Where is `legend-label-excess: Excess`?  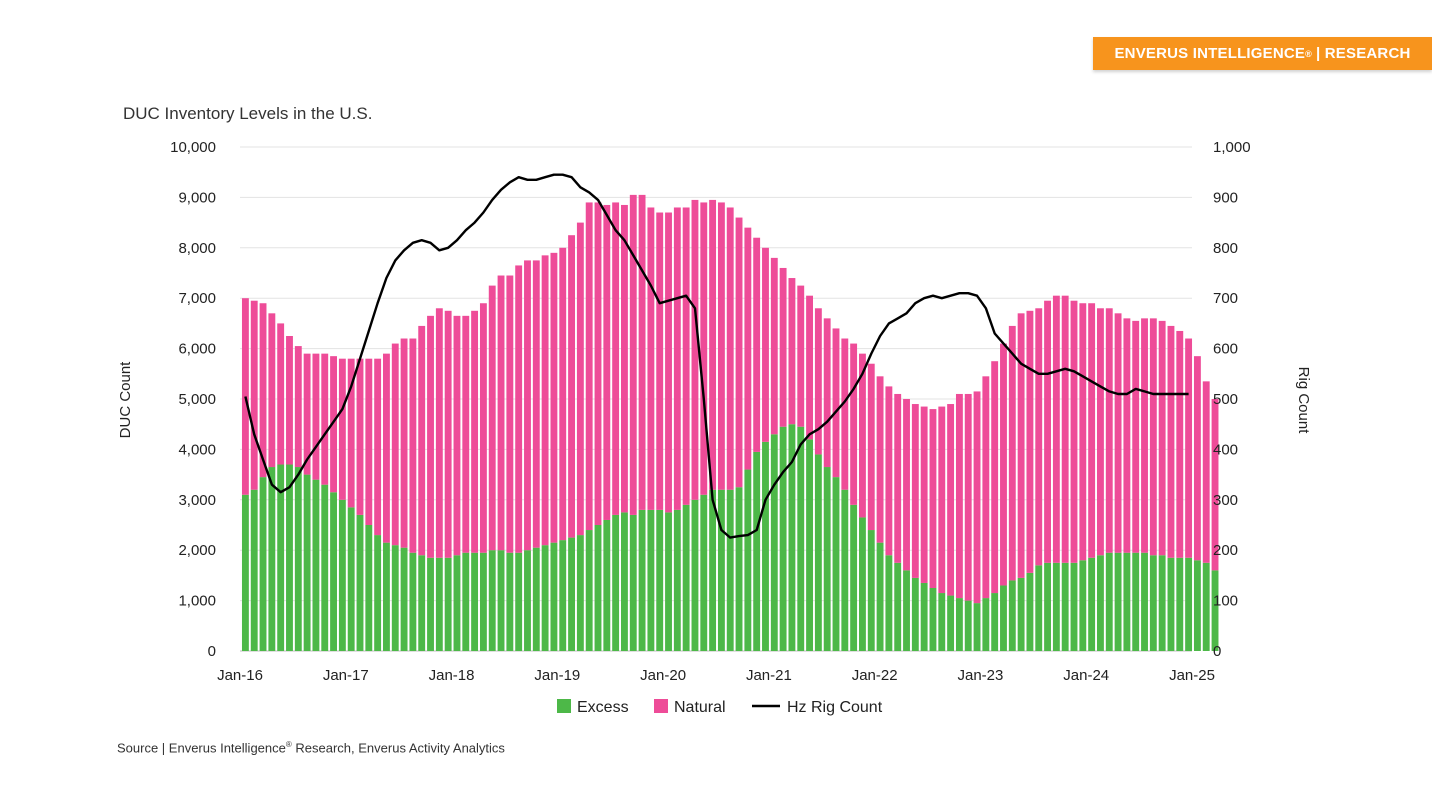 legend-label-excess: Excess is located at coordinates (603, 707).